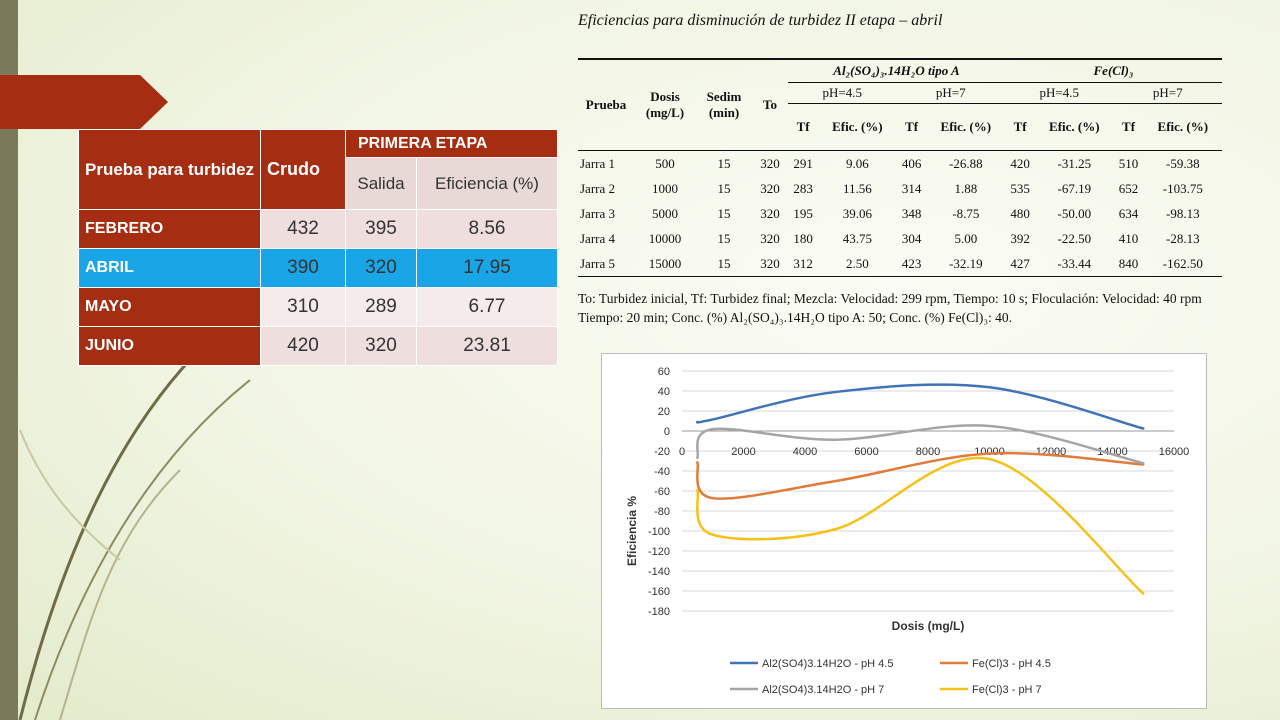 The height and width of the screenshot is (720, 1280). Describe the element at coordinates (857, 213) in the screenshot. I see `table-cell: 39.06` at that location.